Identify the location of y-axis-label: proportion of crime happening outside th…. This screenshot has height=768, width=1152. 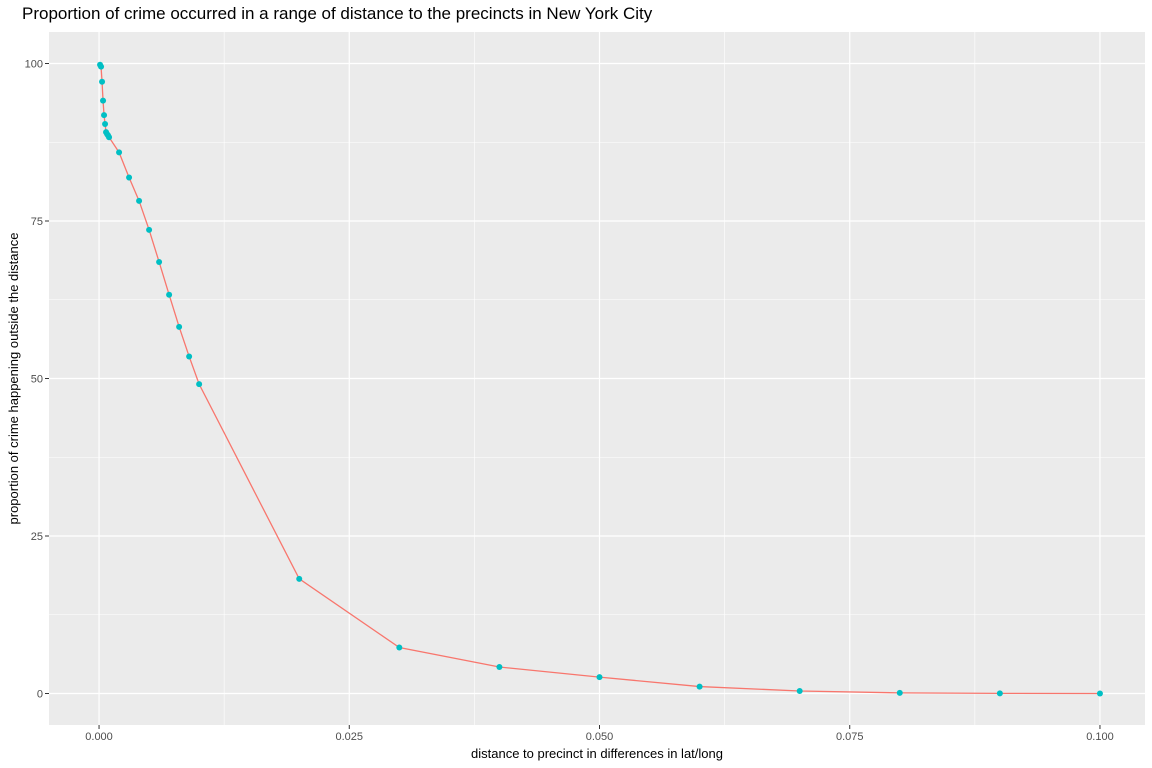
(13, 379).